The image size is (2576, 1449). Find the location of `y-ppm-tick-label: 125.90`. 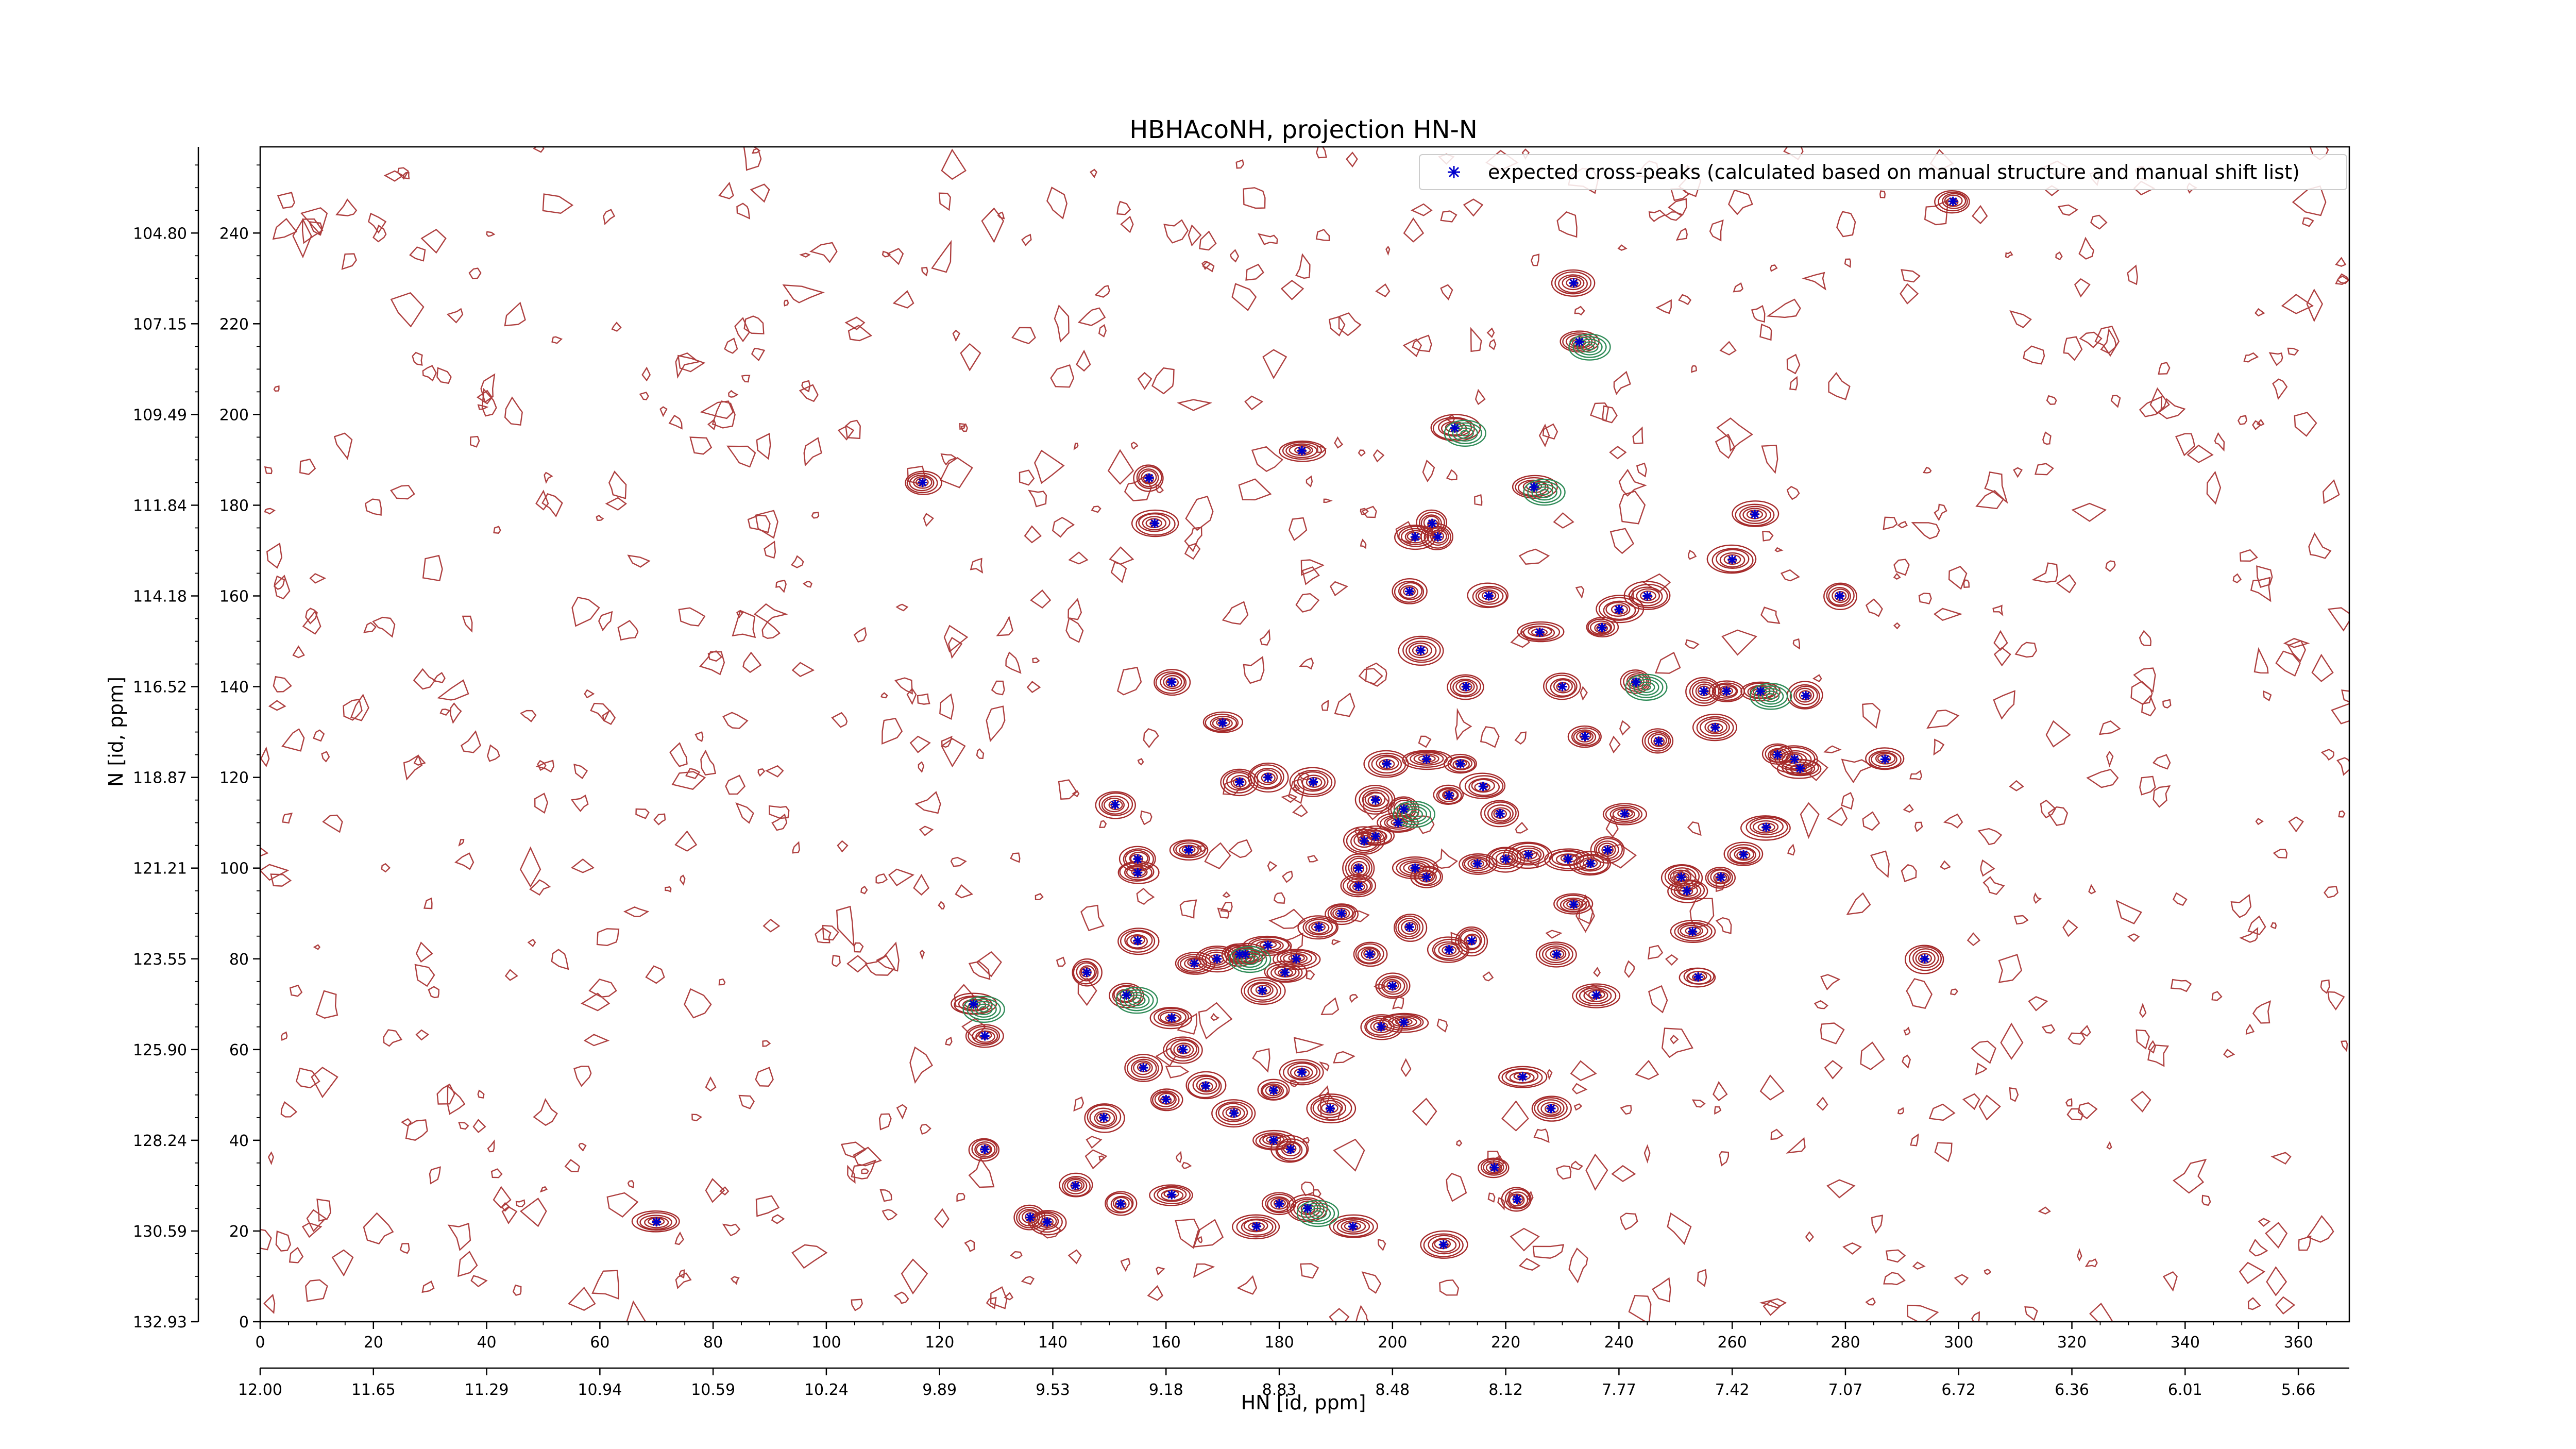

y-ppm-tick-label: 125.90 is located at coordinates (160, 1050).